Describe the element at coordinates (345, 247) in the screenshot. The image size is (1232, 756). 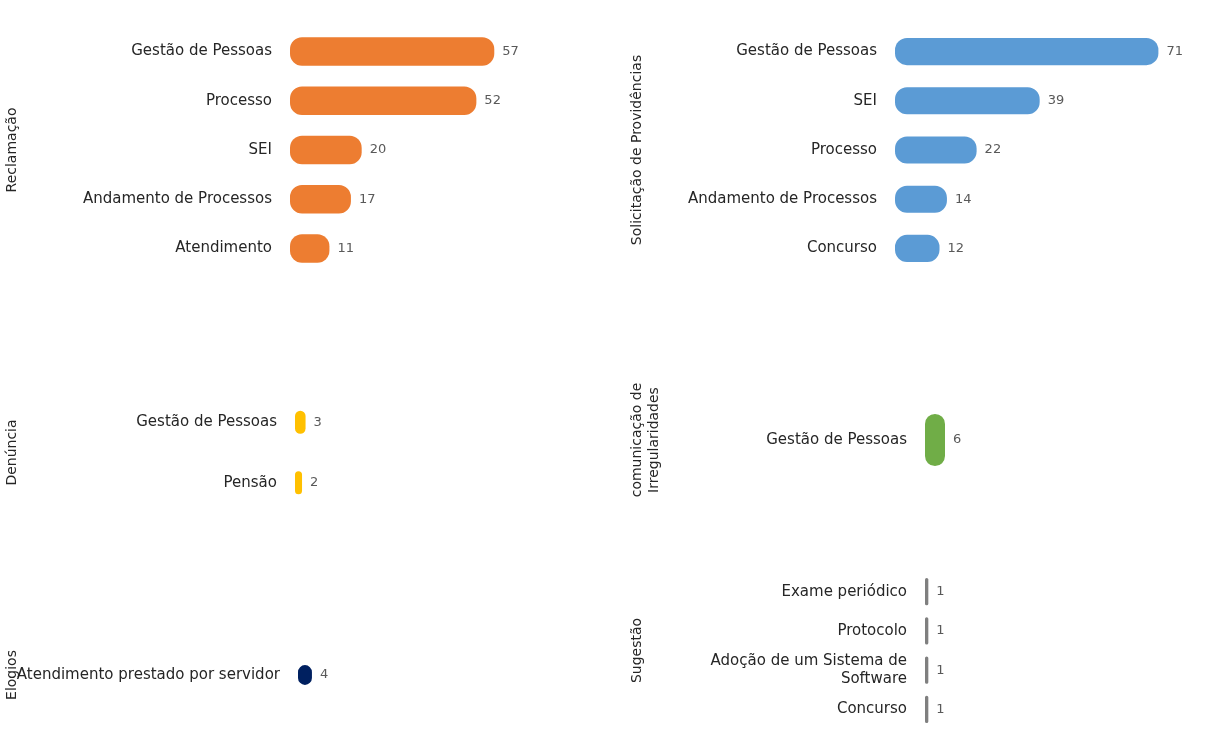
I see `data-label: 11` at that location.